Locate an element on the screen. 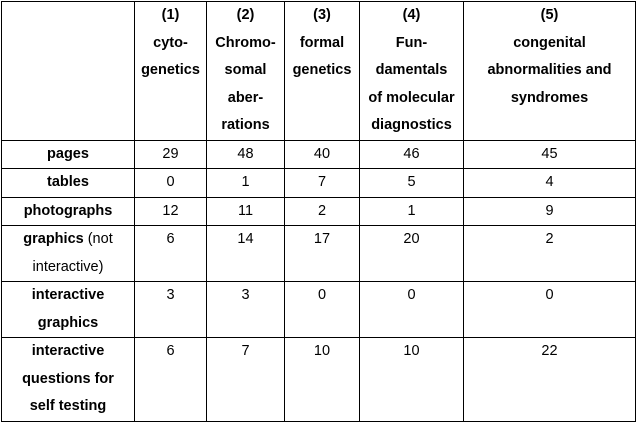 This screenshot has height=424, width=637. column-header-1: (1) cyto- genetics is located at coordinates (170, 71).